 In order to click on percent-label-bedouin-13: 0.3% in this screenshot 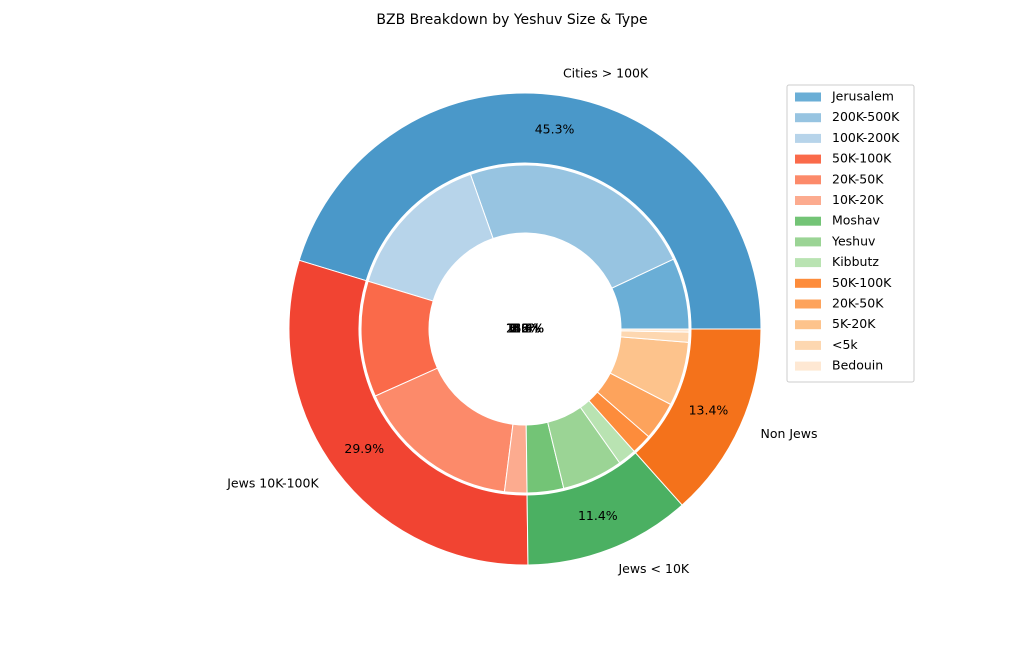, I will do `click(525, 329)`.